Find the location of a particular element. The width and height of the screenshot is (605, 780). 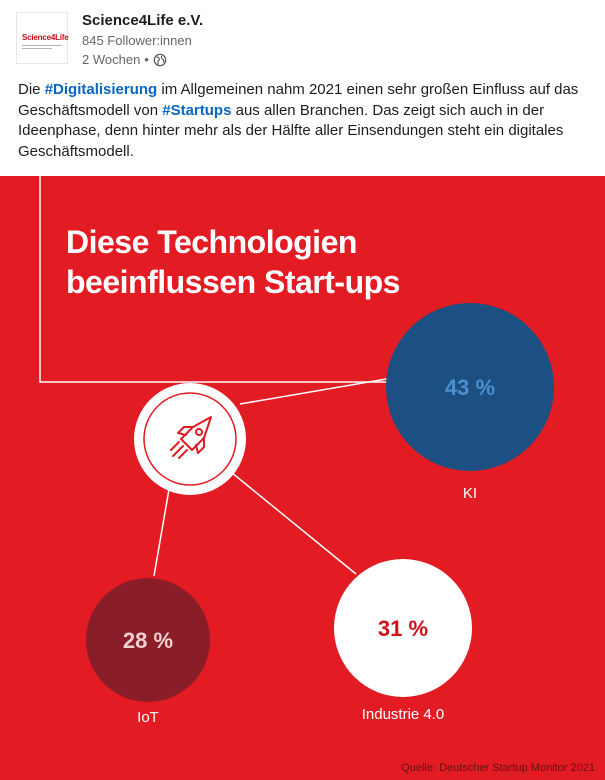

hashtag-startups: #Startups is located at coordinates (197, 110).